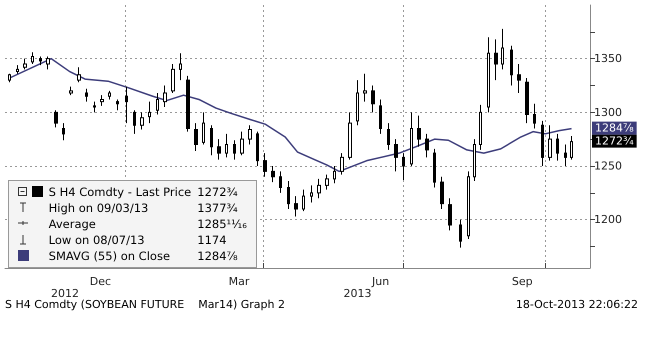  I want to click on legend-label: S H4 Comdty - Last Price, so click(120, 192).